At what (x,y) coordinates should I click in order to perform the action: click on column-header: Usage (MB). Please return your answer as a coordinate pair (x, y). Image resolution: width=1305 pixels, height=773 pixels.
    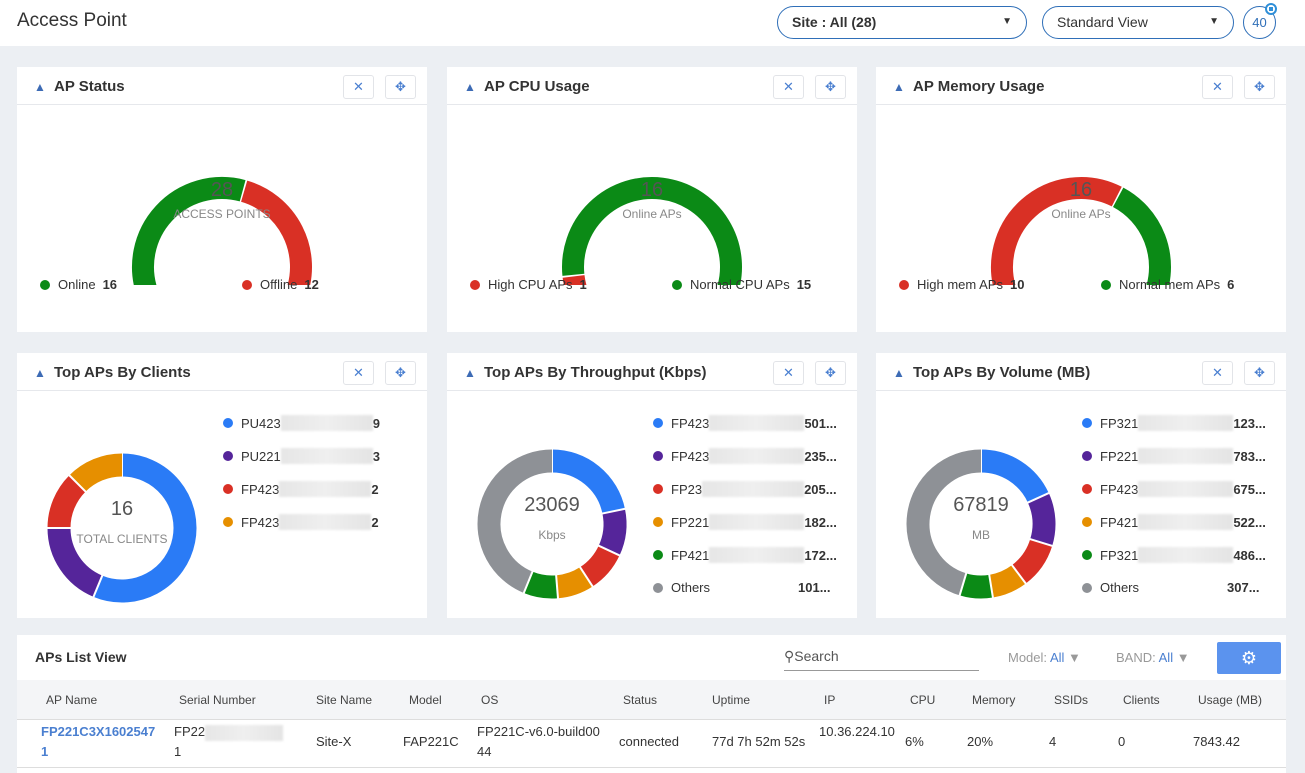
    Looking at the image, I should click on (1230, 700).